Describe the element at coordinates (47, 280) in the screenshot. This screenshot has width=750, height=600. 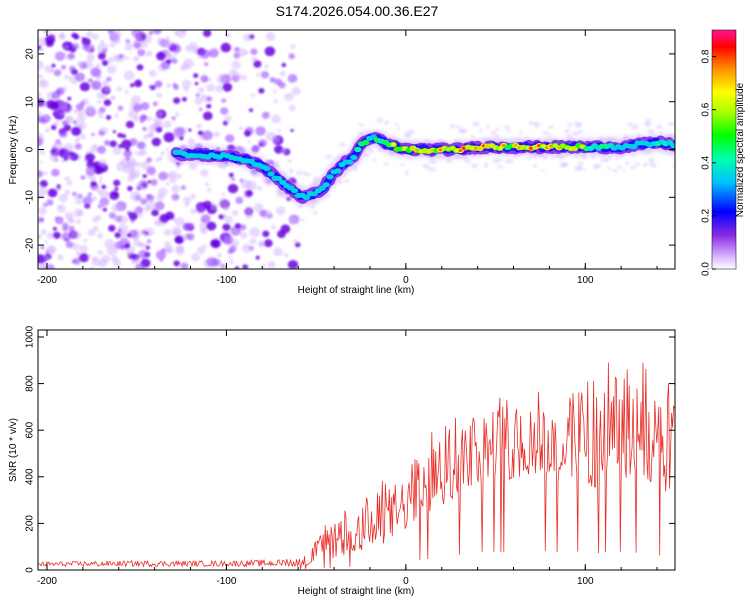
I see `spectrogram-x-tick-label: -200` at that location.